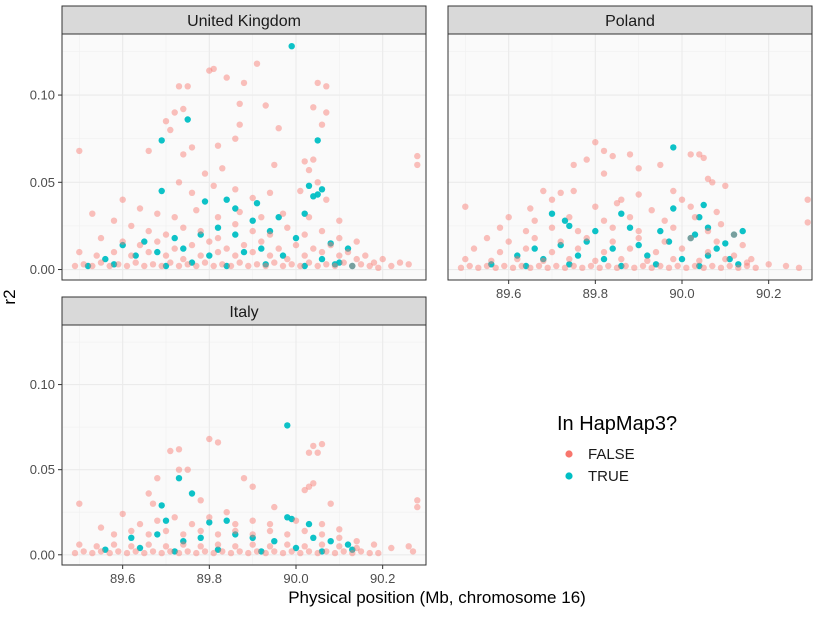 This screenshot has height=618, width=819. Describe the element at coordinates (382, 578) in the screenshot. I see `x-tick-label: 90.2` at that location.